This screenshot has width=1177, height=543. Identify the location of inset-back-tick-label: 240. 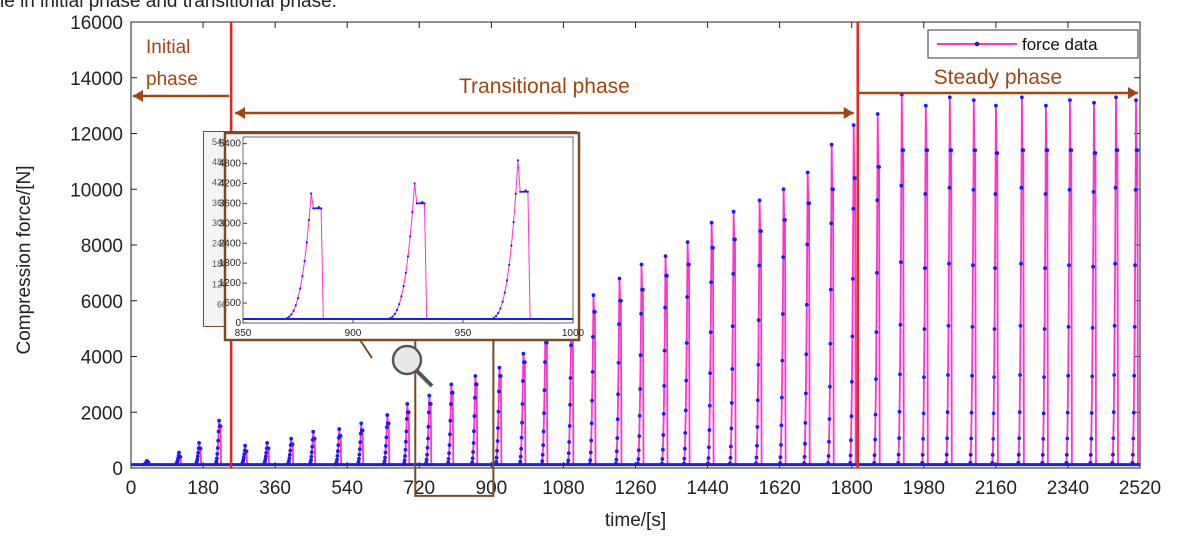
(219, 244).